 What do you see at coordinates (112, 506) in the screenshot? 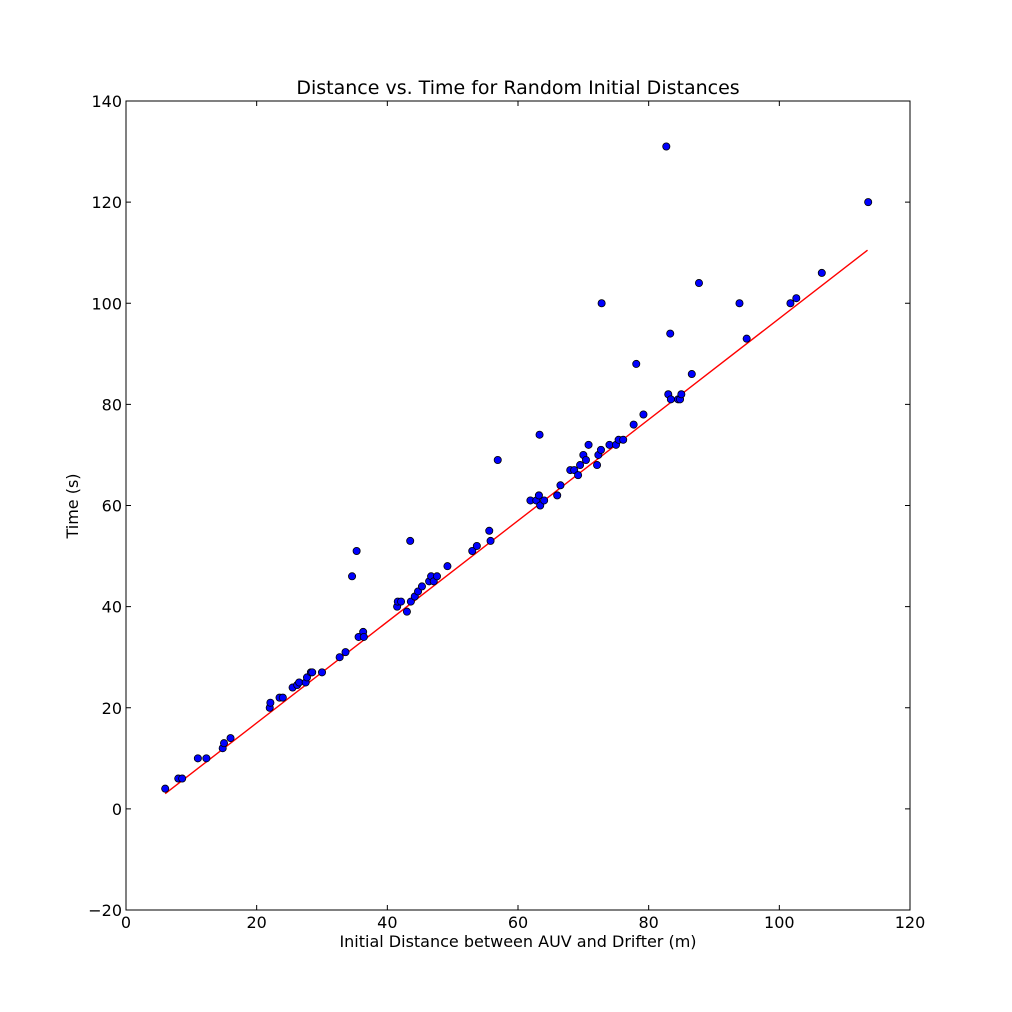
I see `y-tick-label: 60` at bounding box center [112, 506].